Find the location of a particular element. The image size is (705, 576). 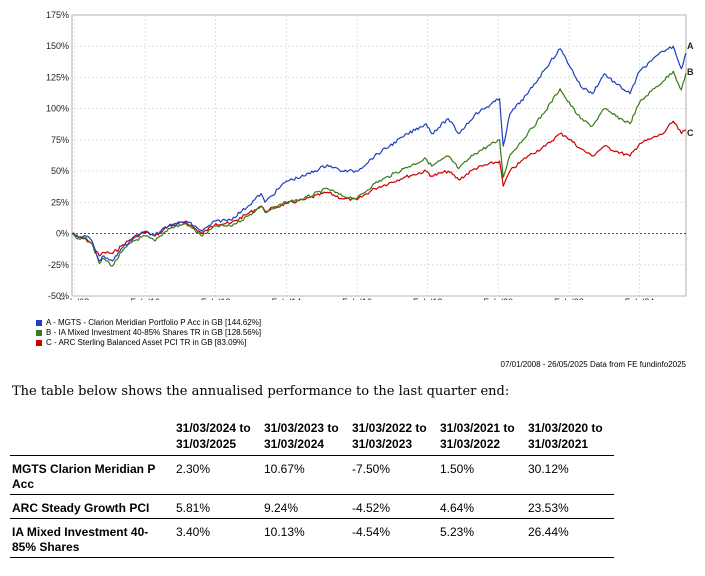

series-end-label-b: B is located at coordinates (690, 72).